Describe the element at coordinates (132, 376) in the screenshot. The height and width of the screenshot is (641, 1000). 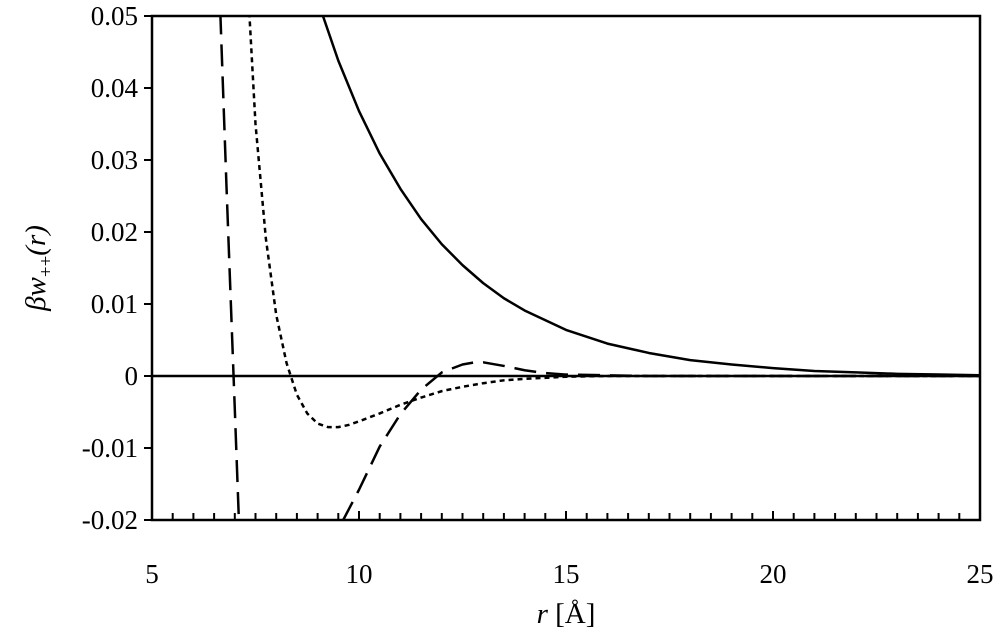
I see `y-tick-label: 0` at that location.